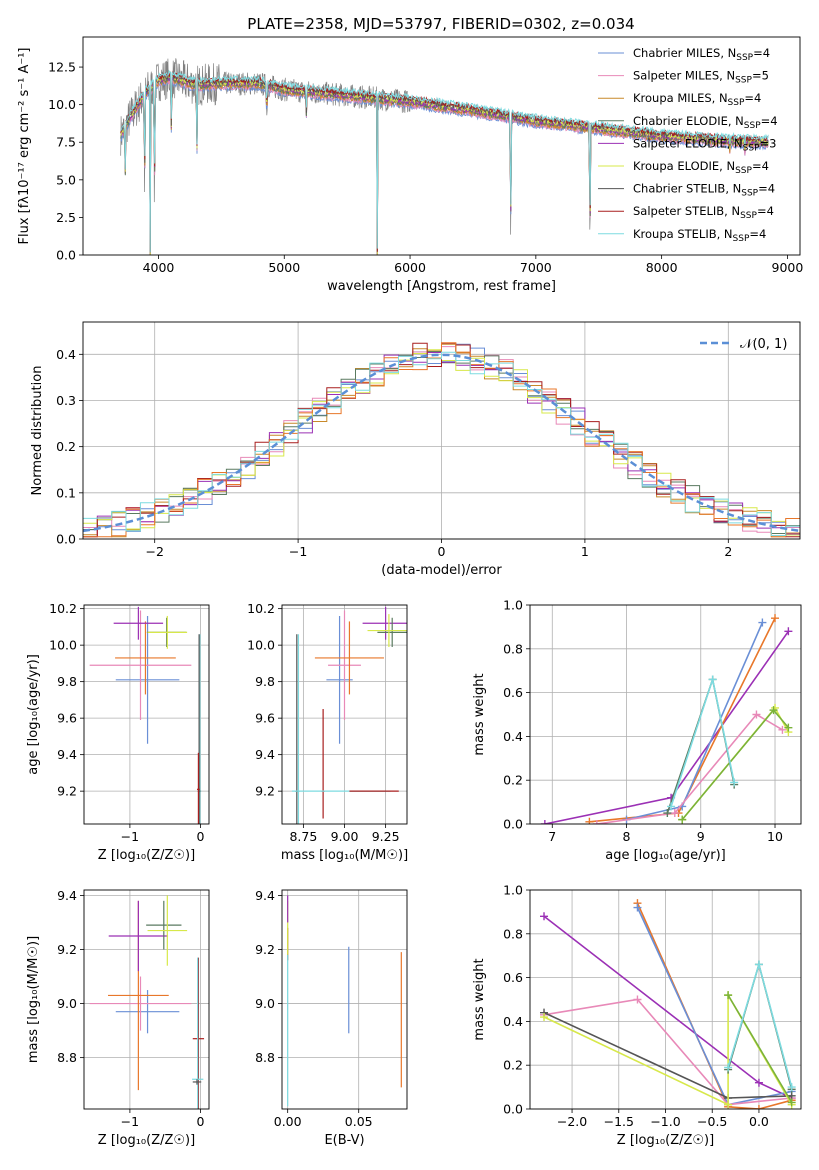 This screenshot has width=819, height=1170. Describe the element at coordinates (572, 1121) in the screenshot. I see `x-tick-label: −2.0` at that location.